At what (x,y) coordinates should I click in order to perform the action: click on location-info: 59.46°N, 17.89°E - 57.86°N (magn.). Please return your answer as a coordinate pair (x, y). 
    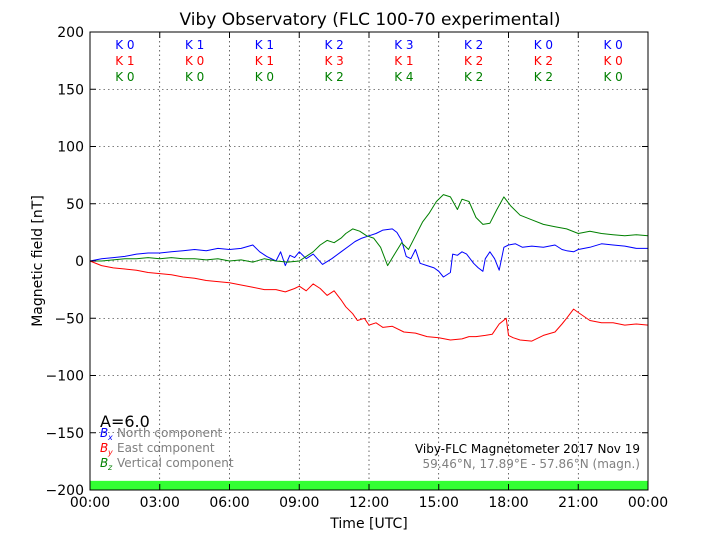
    Looking at the image, I should click on (531, 464).